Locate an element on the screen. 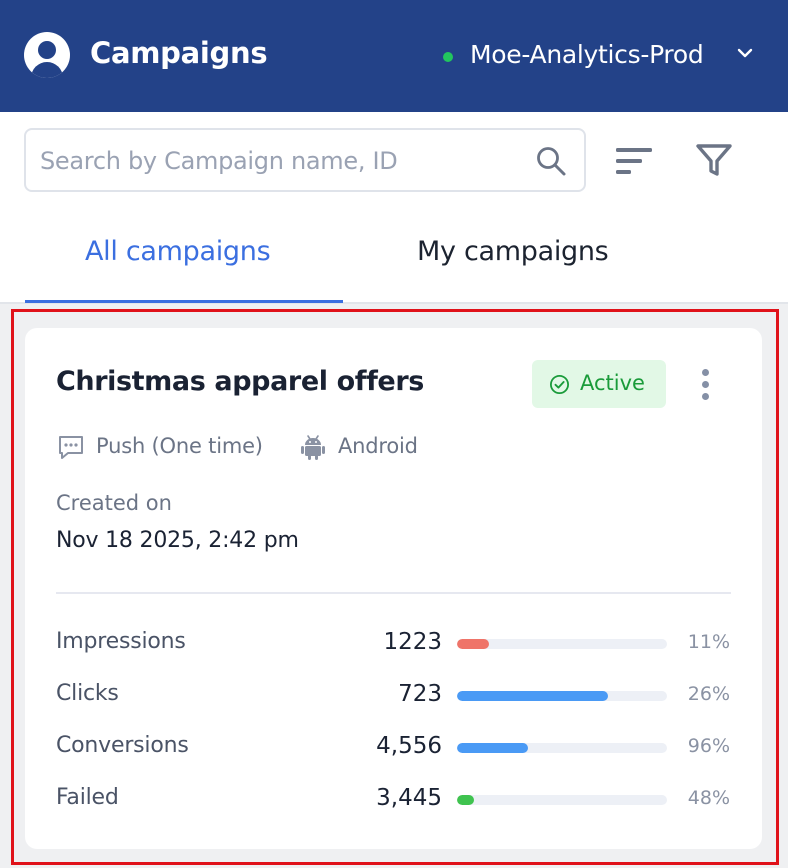  chevron-down-icon is located at coordinates (745, 53).